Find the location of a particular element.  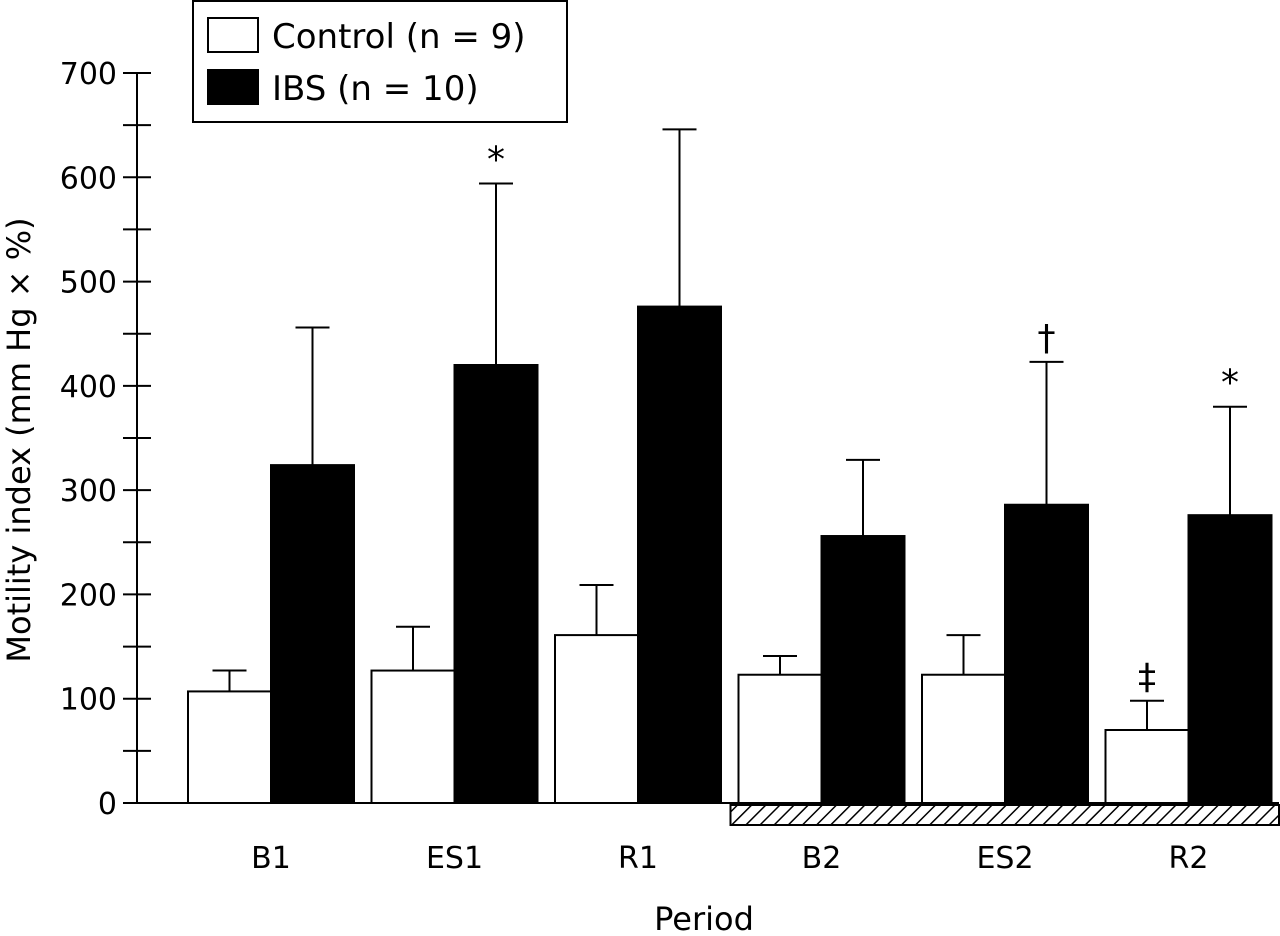

bar-B1-control is located at coordinates (229, 747).